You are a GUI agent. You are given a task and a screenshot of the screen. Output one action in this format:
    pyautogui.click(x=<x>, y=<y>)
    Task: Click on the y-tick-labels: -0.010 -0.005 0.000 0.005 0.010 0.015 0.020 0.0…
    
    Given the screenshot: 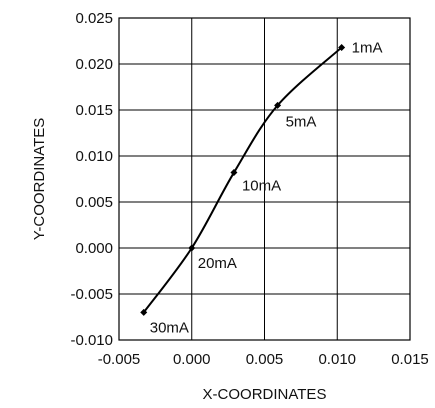 What is the action you would take?
    pyautogui.click(x=91, y=179)
    